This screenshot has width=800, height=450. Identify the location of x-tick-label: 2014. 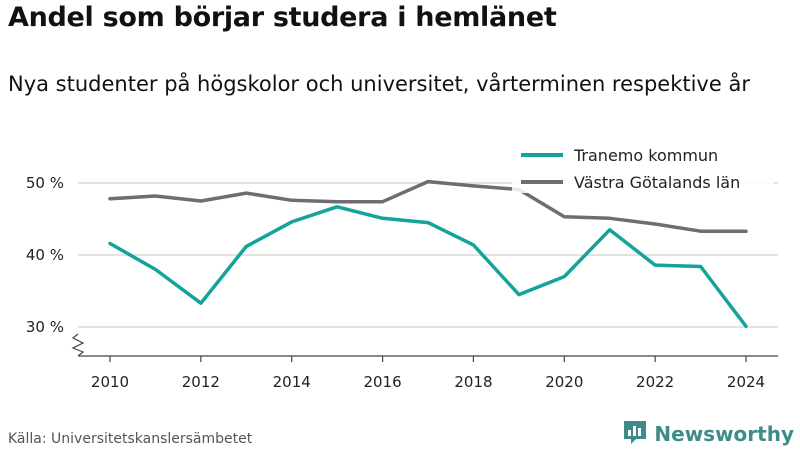
(292, 382).